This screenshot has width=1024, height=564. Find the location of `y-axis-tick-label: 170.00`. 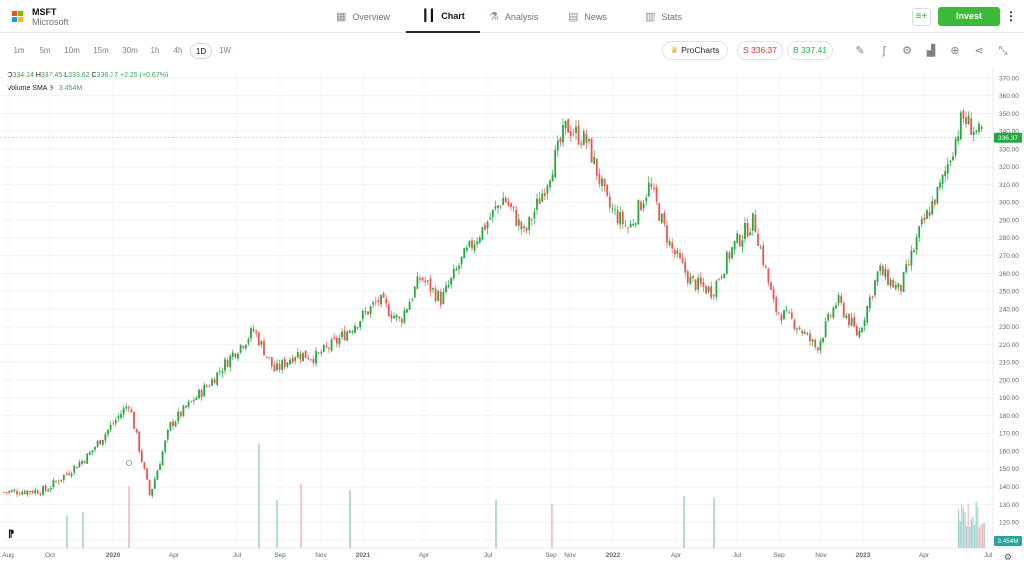

y-axis-tick-label: 170.00 is located at coordinates (1009, 434).